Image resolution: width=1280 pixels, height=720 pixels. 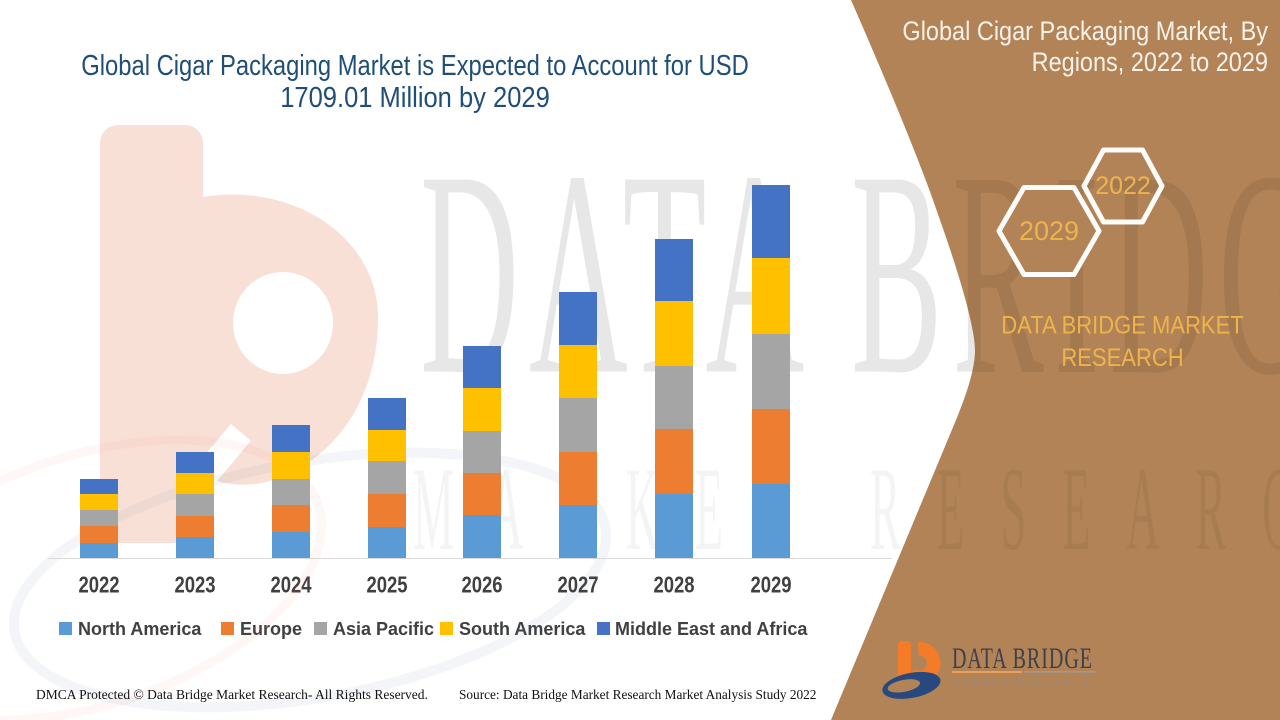 I want to click on svg-text: MARKET RESEARCH, so click(x=1022, y=682).